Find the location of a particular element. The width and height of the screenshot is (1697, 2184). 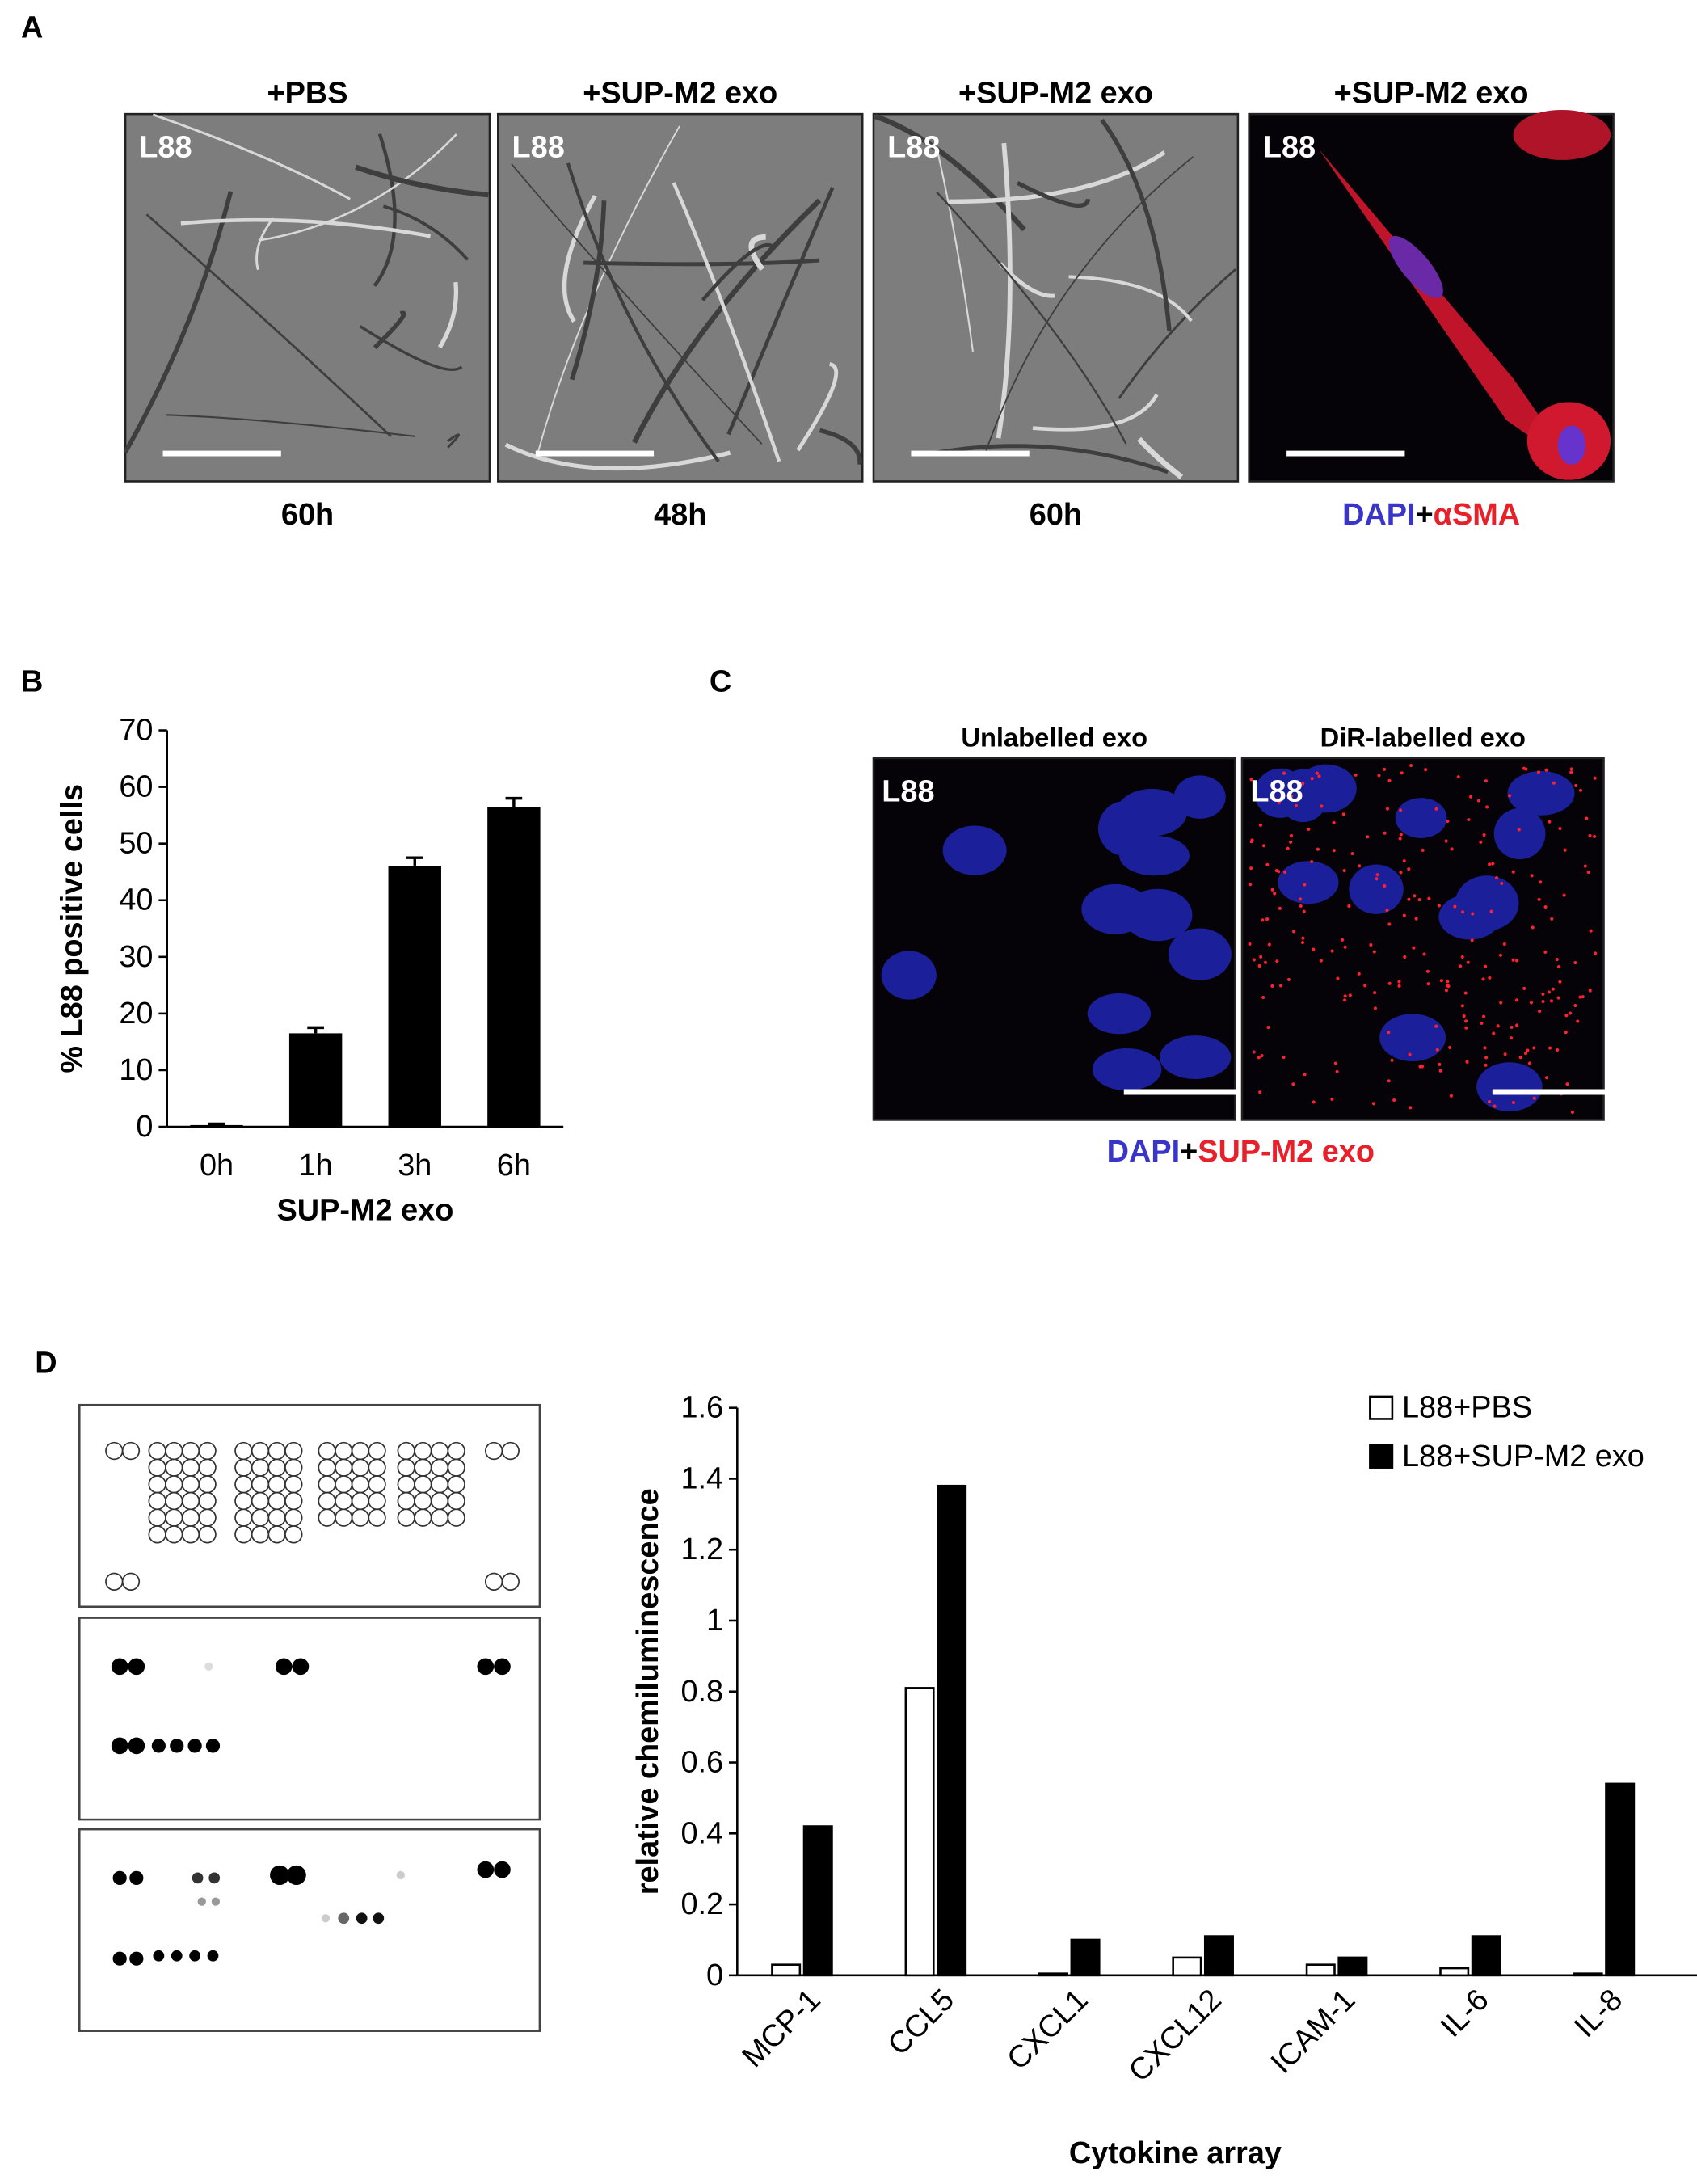

nucleus is located at coordinates (1199, 797).